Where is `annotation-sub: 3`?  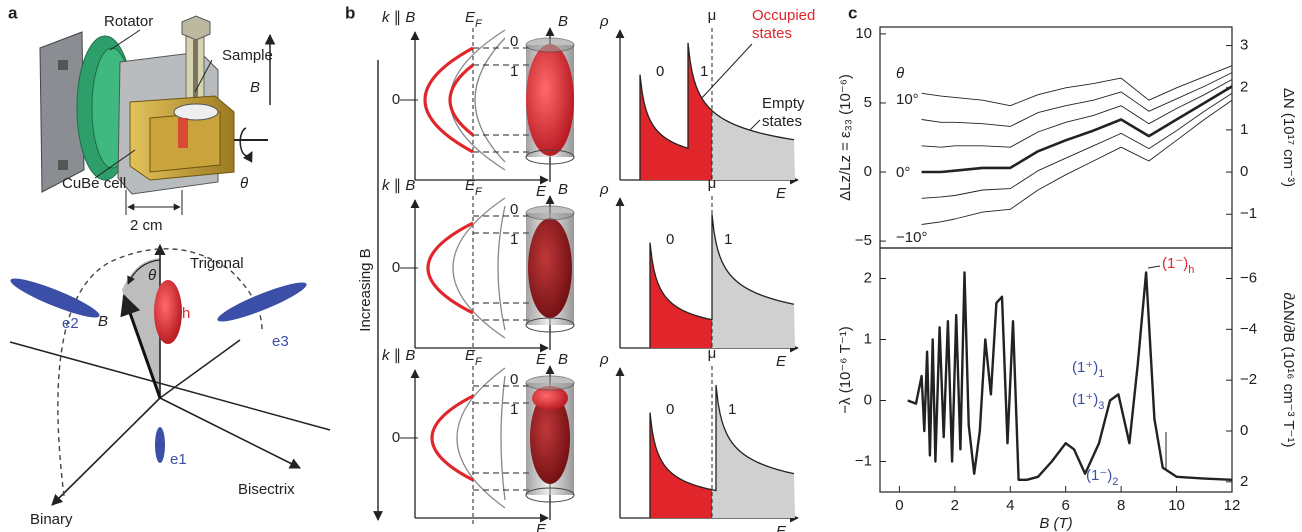 annotation-sub: 3 is located at coordinates (1101, 406).